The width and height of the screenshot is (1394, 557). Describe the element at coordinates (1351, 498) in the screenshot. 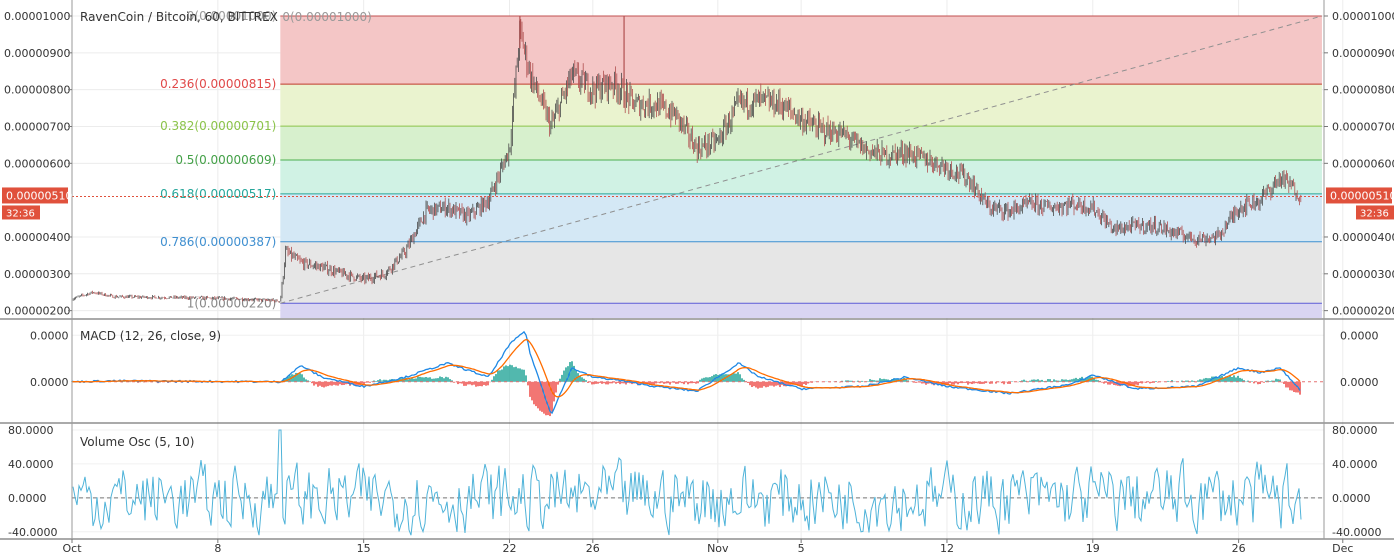

I see `volume-osc-tick-right: 0.0000` at that location.